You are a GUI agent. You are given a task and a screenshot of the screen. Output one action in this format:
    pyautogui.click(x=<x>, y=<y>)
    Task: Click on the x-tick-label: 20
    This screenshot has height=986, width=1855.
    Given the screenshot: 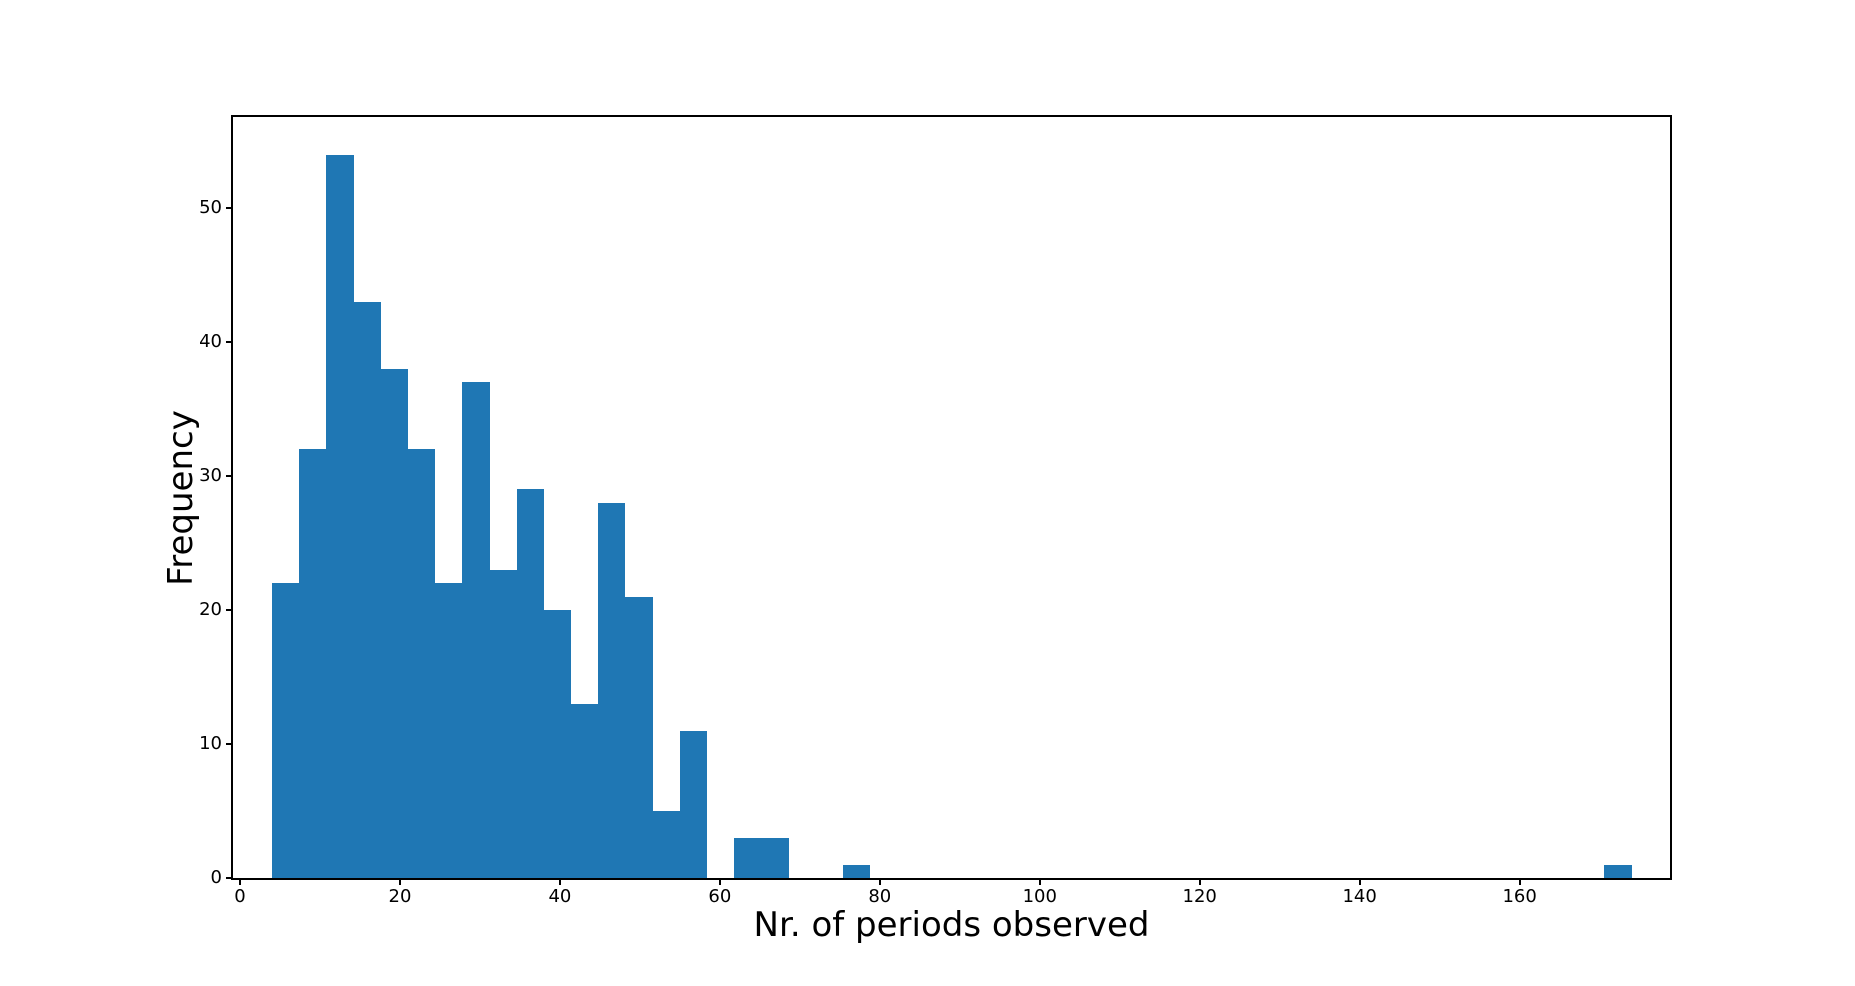 What is the action you would take?
    pyautogui.click(x=400, y=896)
    